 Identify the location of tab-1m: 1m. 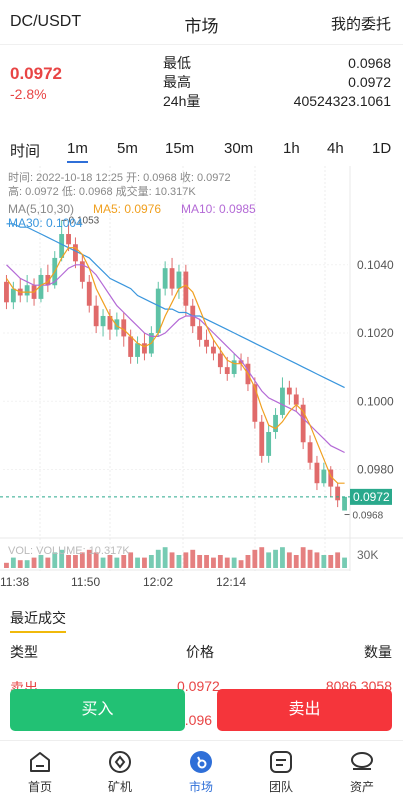
(77, 151).